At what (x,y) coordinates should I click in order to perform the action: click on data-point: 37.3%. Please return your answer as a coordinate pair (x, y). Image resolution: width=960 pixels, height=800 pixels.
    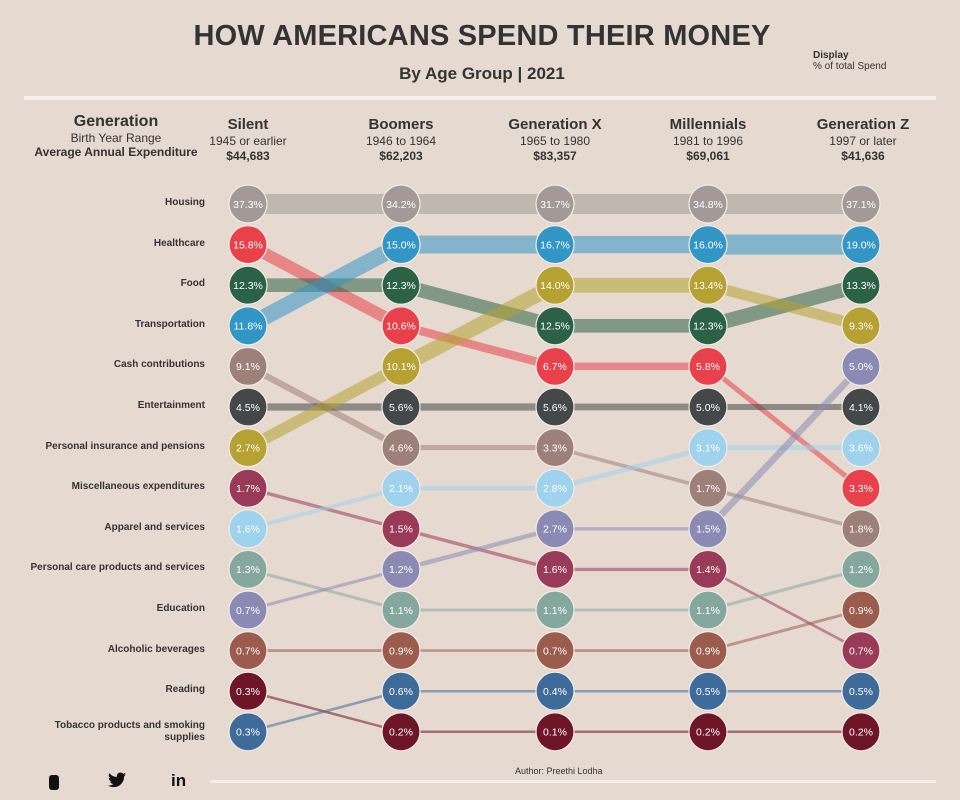
    Looking at the image, I should click on (248, 204).